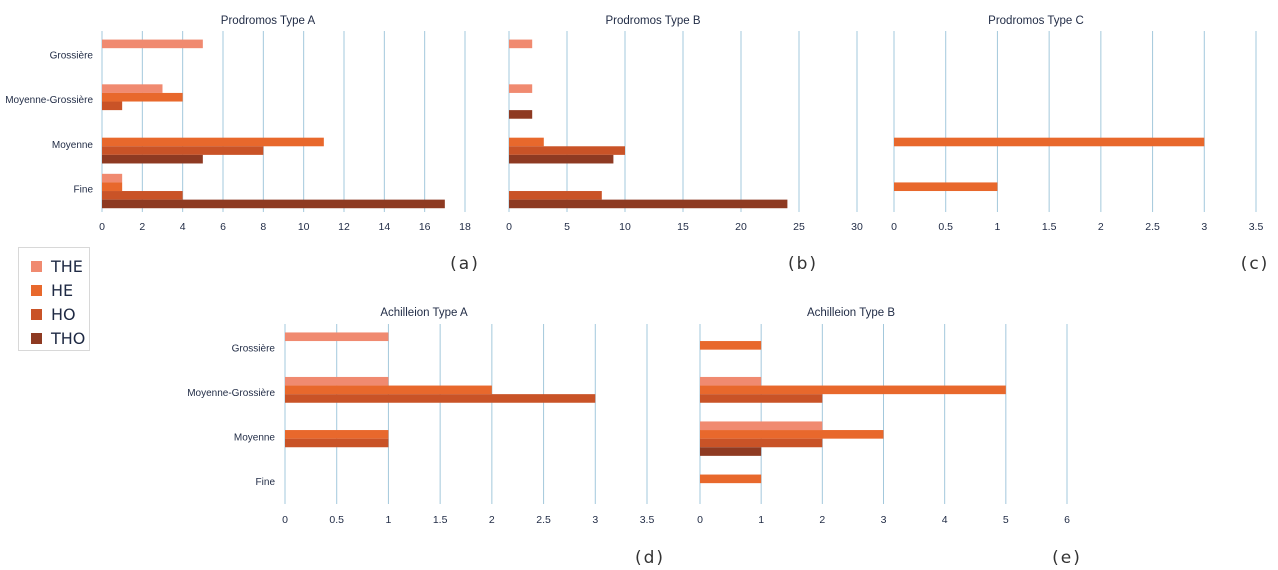 The width and height of the screenshot is (1278, 570). I want to click on panel-2-tick-label-2: 1, so click(998, 227).